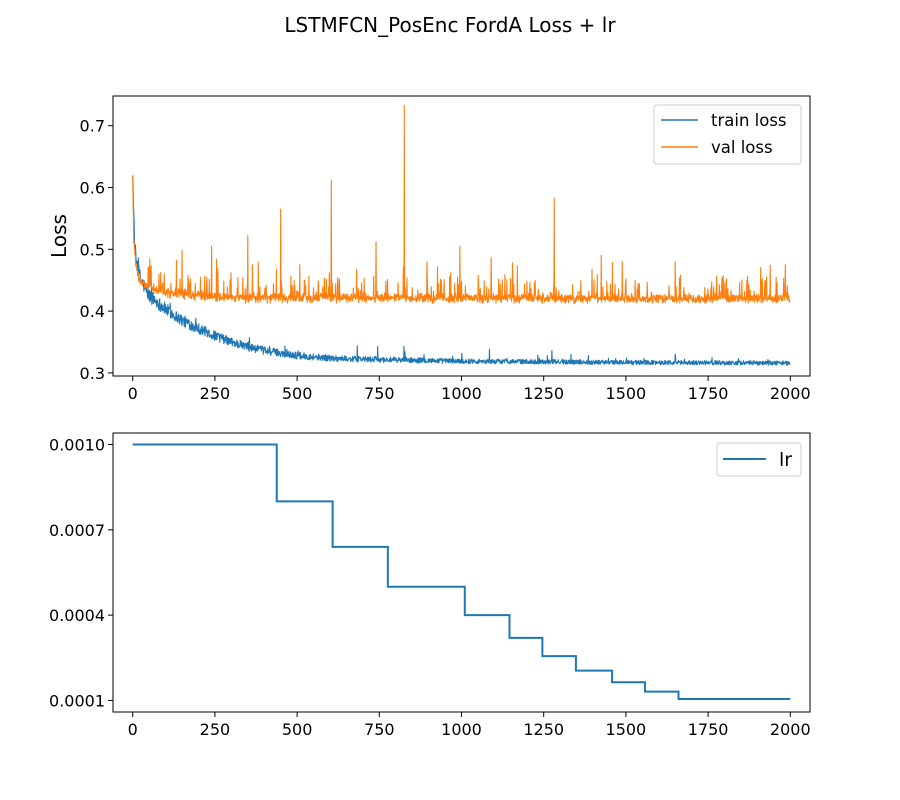 This screenshot has height=800, width=900. I want to click on lr-x-axis-ticks: 0 250 500 750 1000 1250 1500 1750 2000, so click(469, 725).